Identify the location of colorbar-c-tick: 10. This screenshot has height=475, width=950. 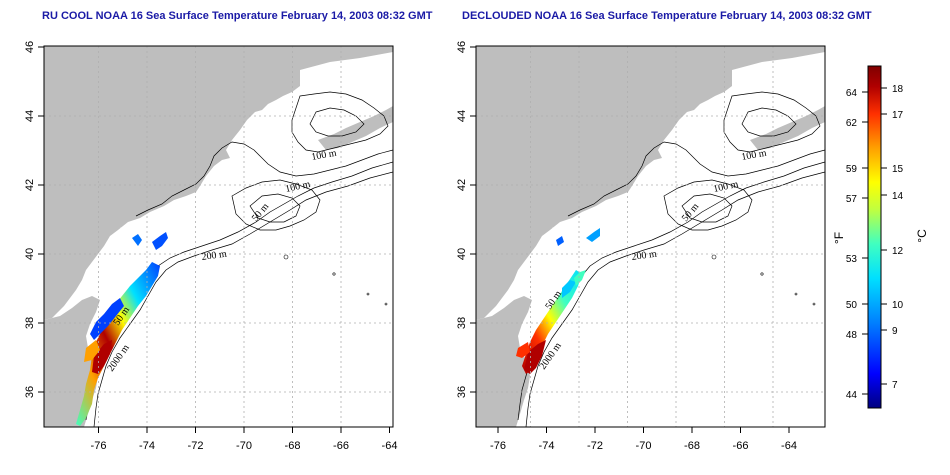
(898, 305).